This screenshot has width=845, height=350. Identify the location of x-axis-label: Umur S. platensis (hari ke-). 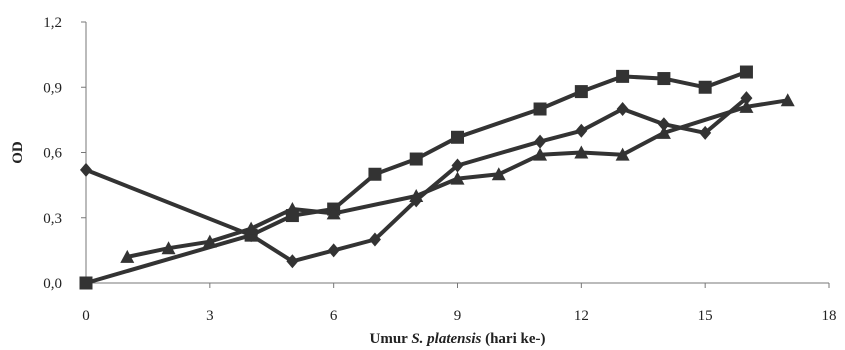
(458, 339).